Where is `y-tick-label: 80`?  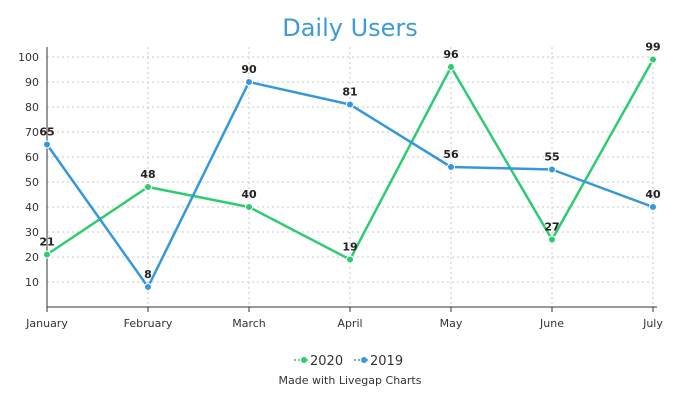
y-tick-label: 80 is located at coordinates (32, 107).